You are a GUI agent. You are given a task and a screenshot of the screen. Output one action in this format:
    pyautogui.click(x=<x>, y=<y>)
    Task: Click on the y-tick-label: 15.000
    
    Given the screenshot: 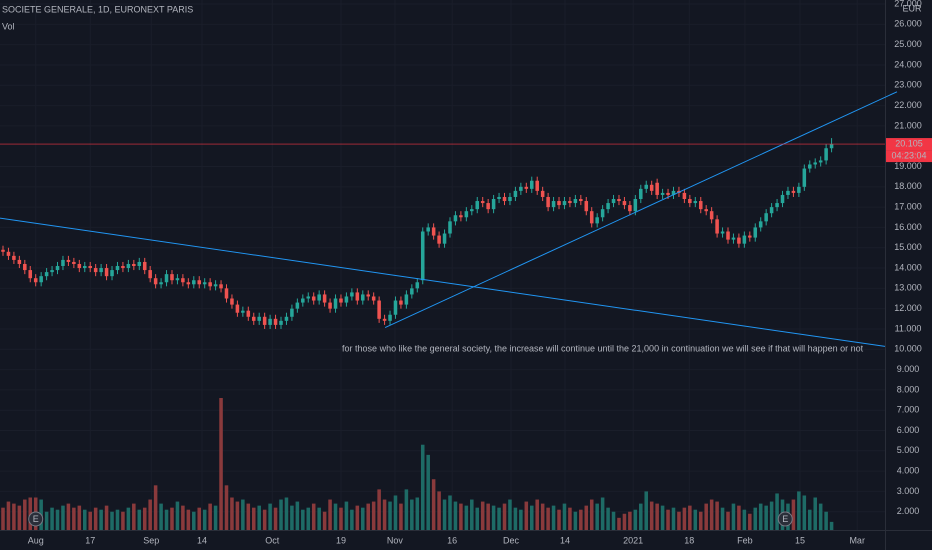 What is the action you would take?
    pyautogui.click(x=908, y=247)
    